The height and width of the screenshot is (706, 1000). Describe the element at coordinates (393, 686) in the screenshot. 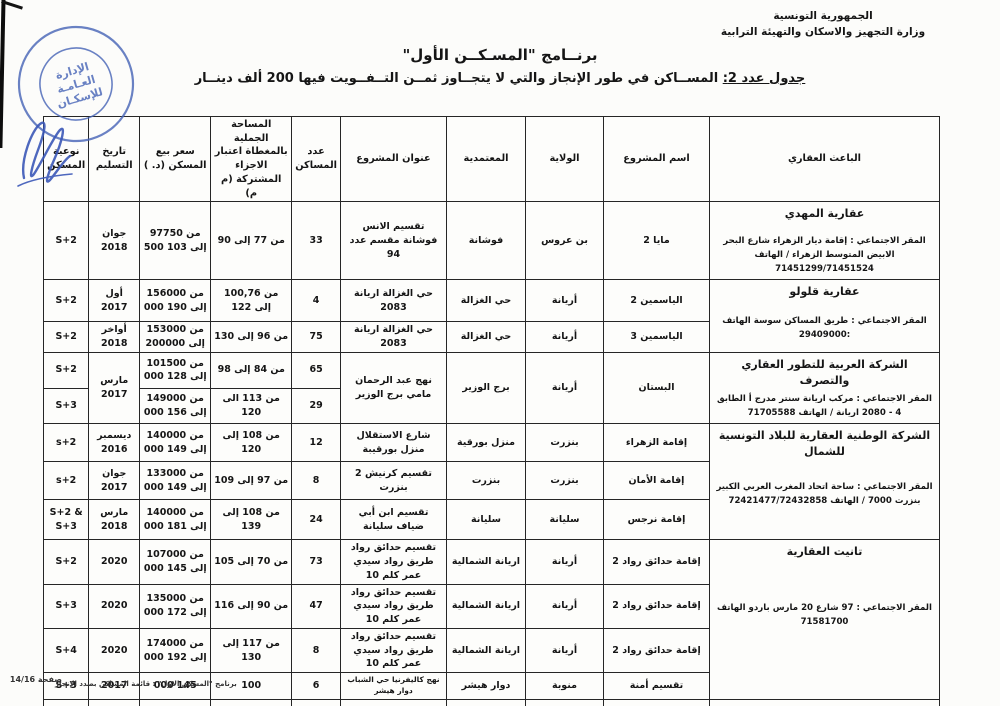

I see `cell-address: نهج كاليفرنيا حي الشباب دوار هيشر` at that location.